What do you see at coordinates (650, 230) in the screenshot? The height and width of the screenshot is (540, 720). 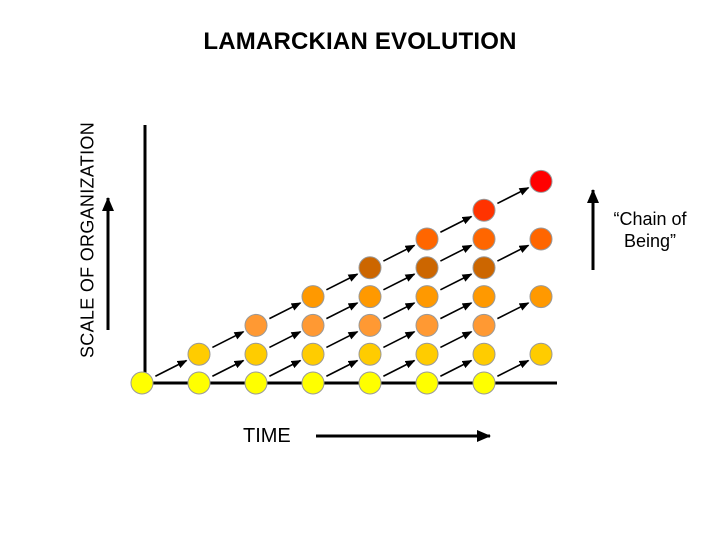 I see `chain-of-being-label: “Chain of Being”` at bounding box center [650, 230].